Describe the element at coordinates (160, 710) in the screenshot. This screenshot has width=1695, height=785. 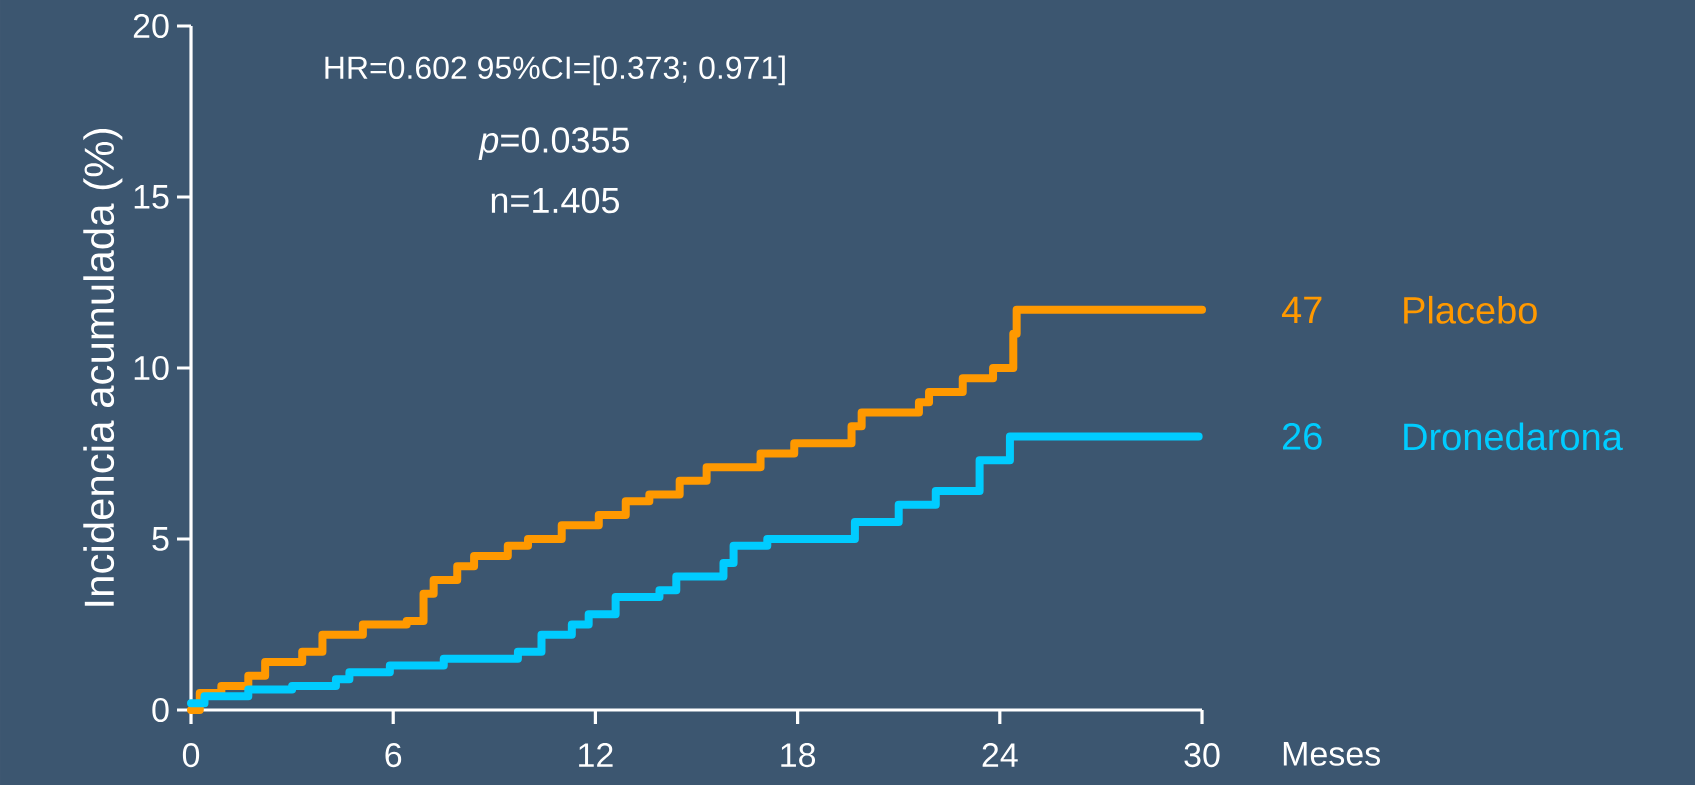
I see `y-tick-label: 0` at that location.